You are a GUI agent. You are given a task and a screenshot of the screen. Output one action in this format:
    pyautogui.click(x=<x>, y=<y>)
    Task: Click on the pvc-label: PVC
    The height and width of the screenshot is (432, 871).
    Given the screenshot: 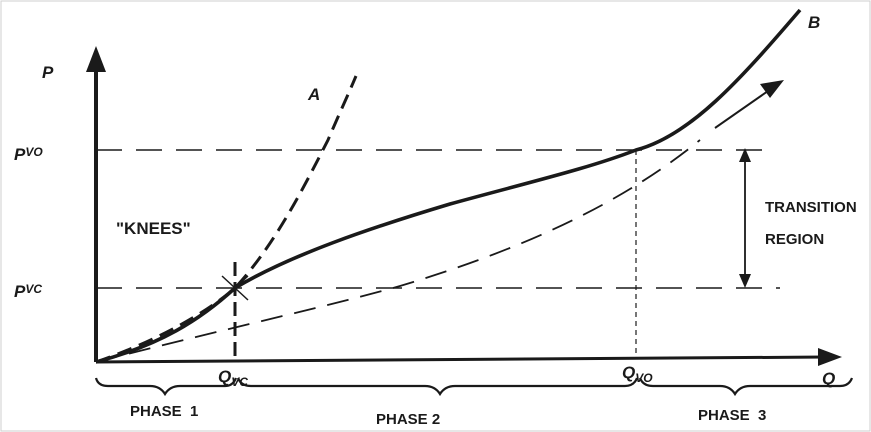 What is the action you would take?
    pyautogui.click(x=28, y=291)
    